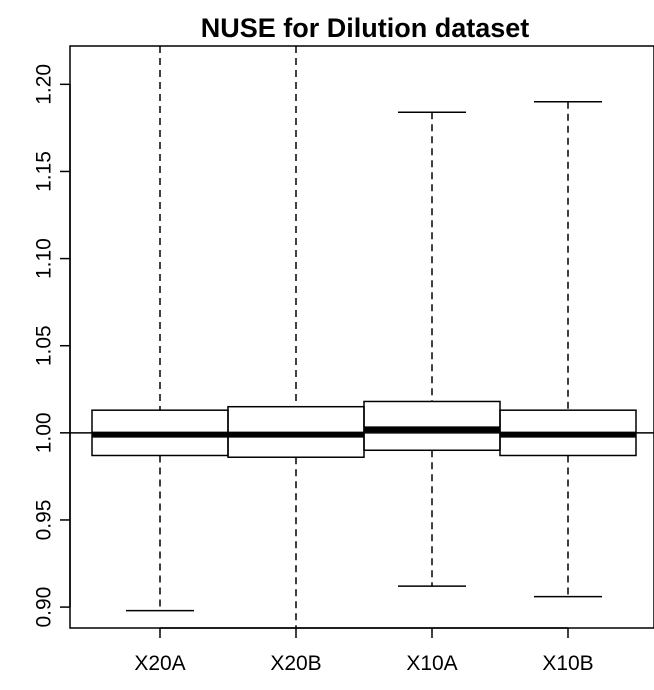 The width and height of the screenshot is (654, 690). What do you see at coordinates (432, 349) in the screenshot?
I see `box-X10A` at bounding box center [432, 349].